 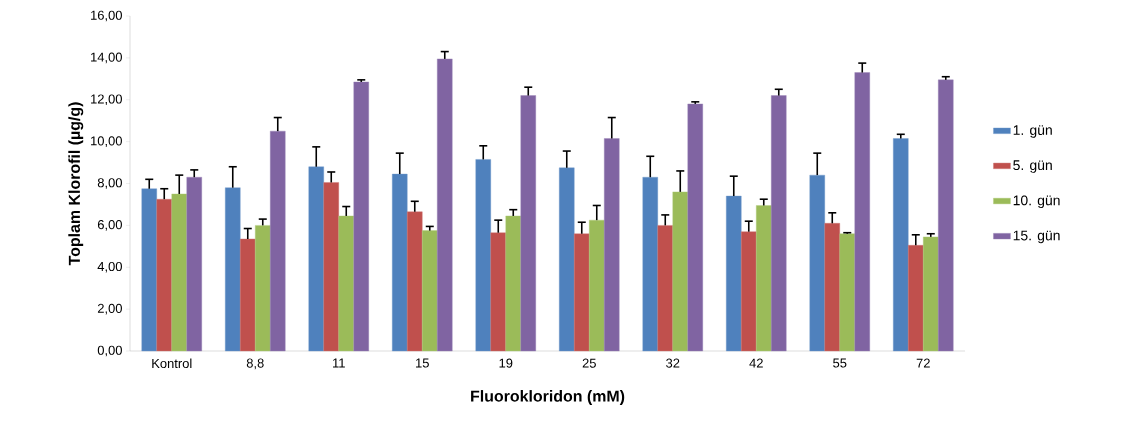 What do you see at coordinates (106, 100) in the screenshot?
I see `y-tick-label: 12,00` at bounding box center [106, 100].